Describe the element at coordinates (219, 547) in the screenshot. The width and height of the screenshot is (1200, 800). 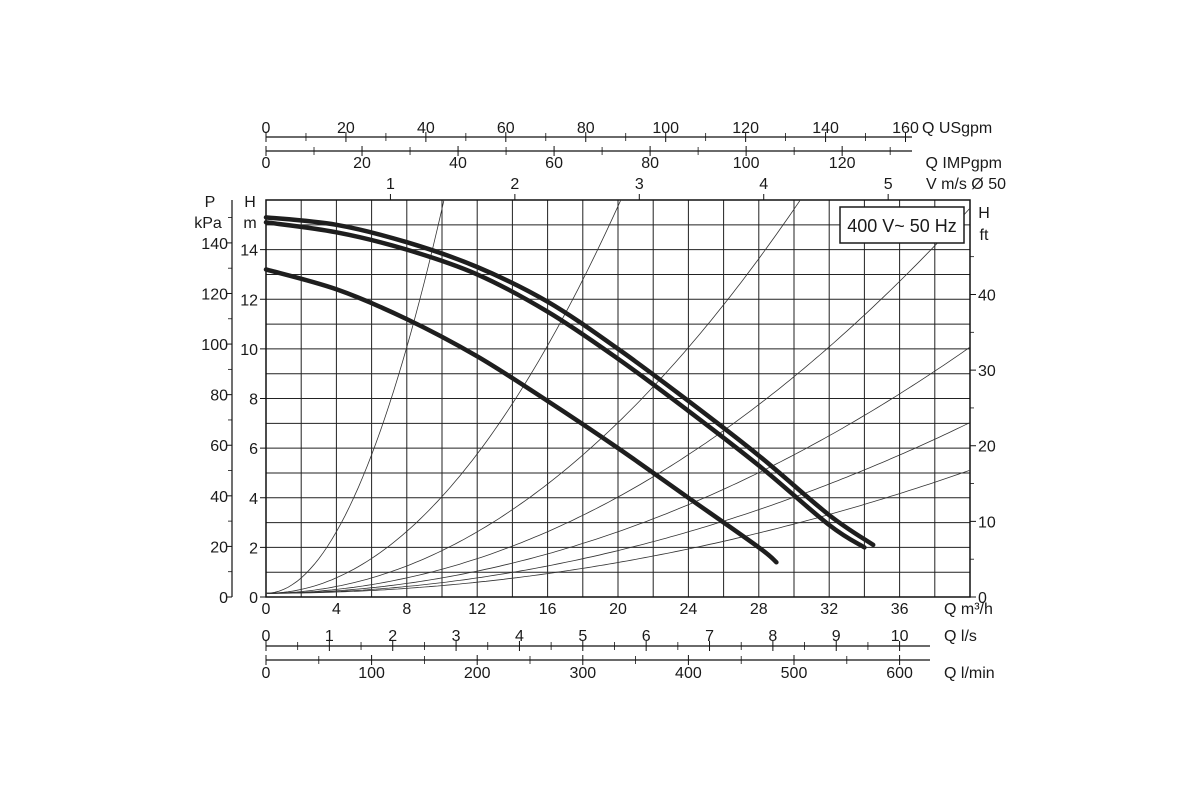
I see `axis-kpa-tick-label: 20` at that location.